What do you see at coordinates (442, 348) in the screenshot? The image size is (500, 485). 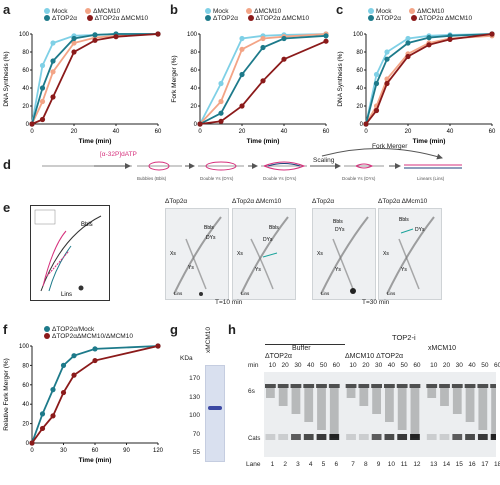 I see `h-xmcm10-label: xMCM10` at bounding box center [442, 348].